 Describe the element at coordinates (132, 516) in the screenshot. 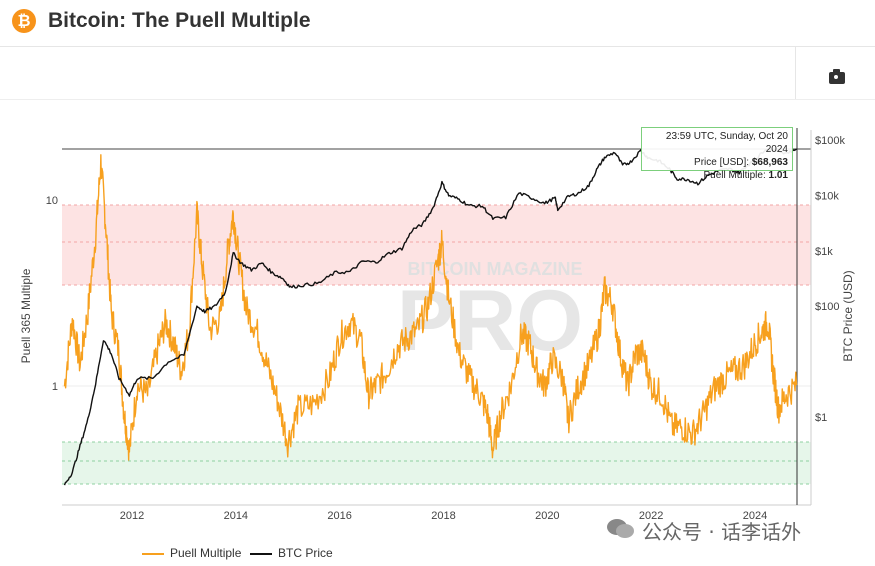

I see `x-tick-label: 2012` at that location.